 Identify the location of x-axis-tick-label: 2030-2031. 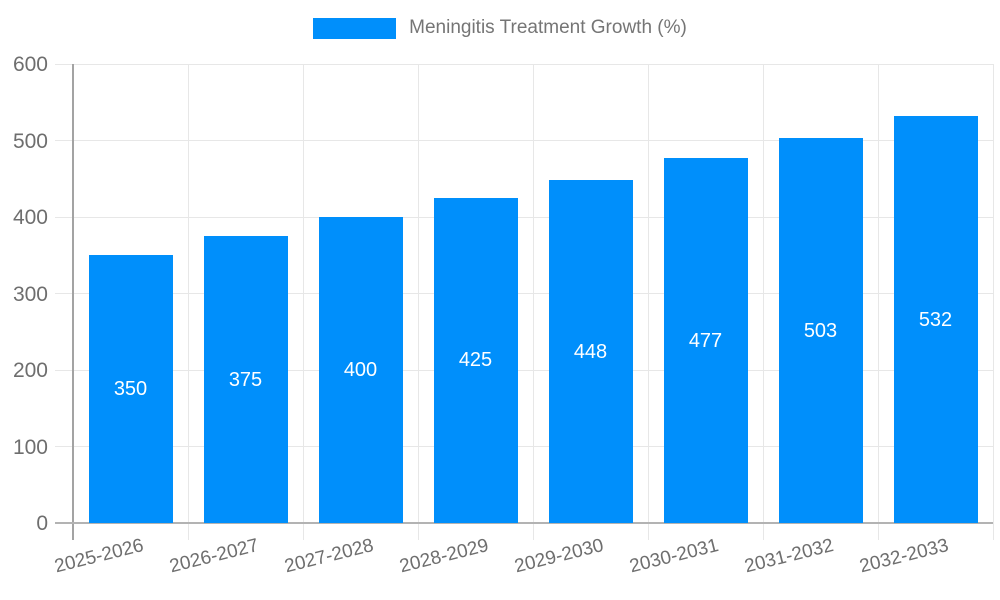
(674, 556).